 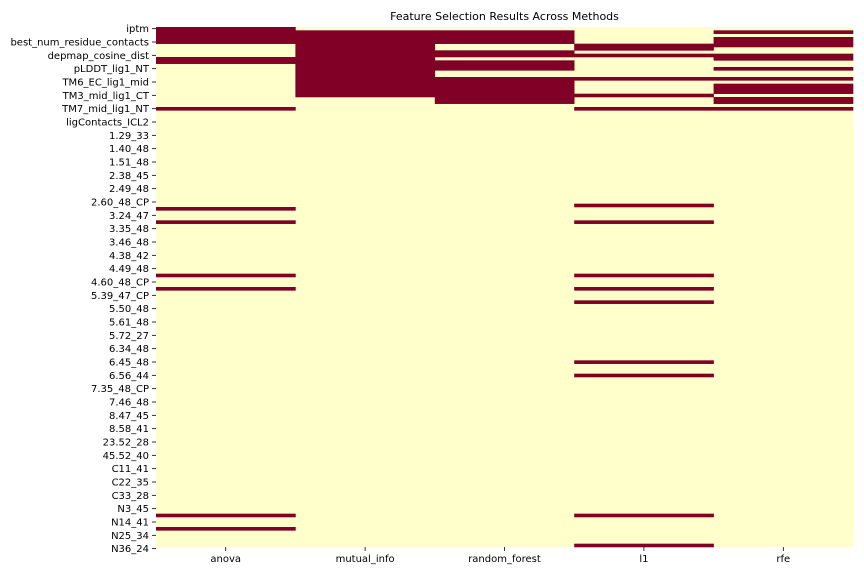 I want to click on y-tick-label: 5.50_48, so click(x=129, y=309).